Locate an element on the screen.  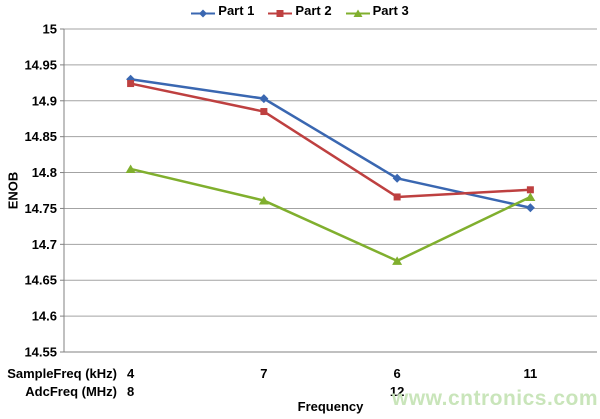
legend-item-part2: Part 2 is located at coordinates (300, 10).